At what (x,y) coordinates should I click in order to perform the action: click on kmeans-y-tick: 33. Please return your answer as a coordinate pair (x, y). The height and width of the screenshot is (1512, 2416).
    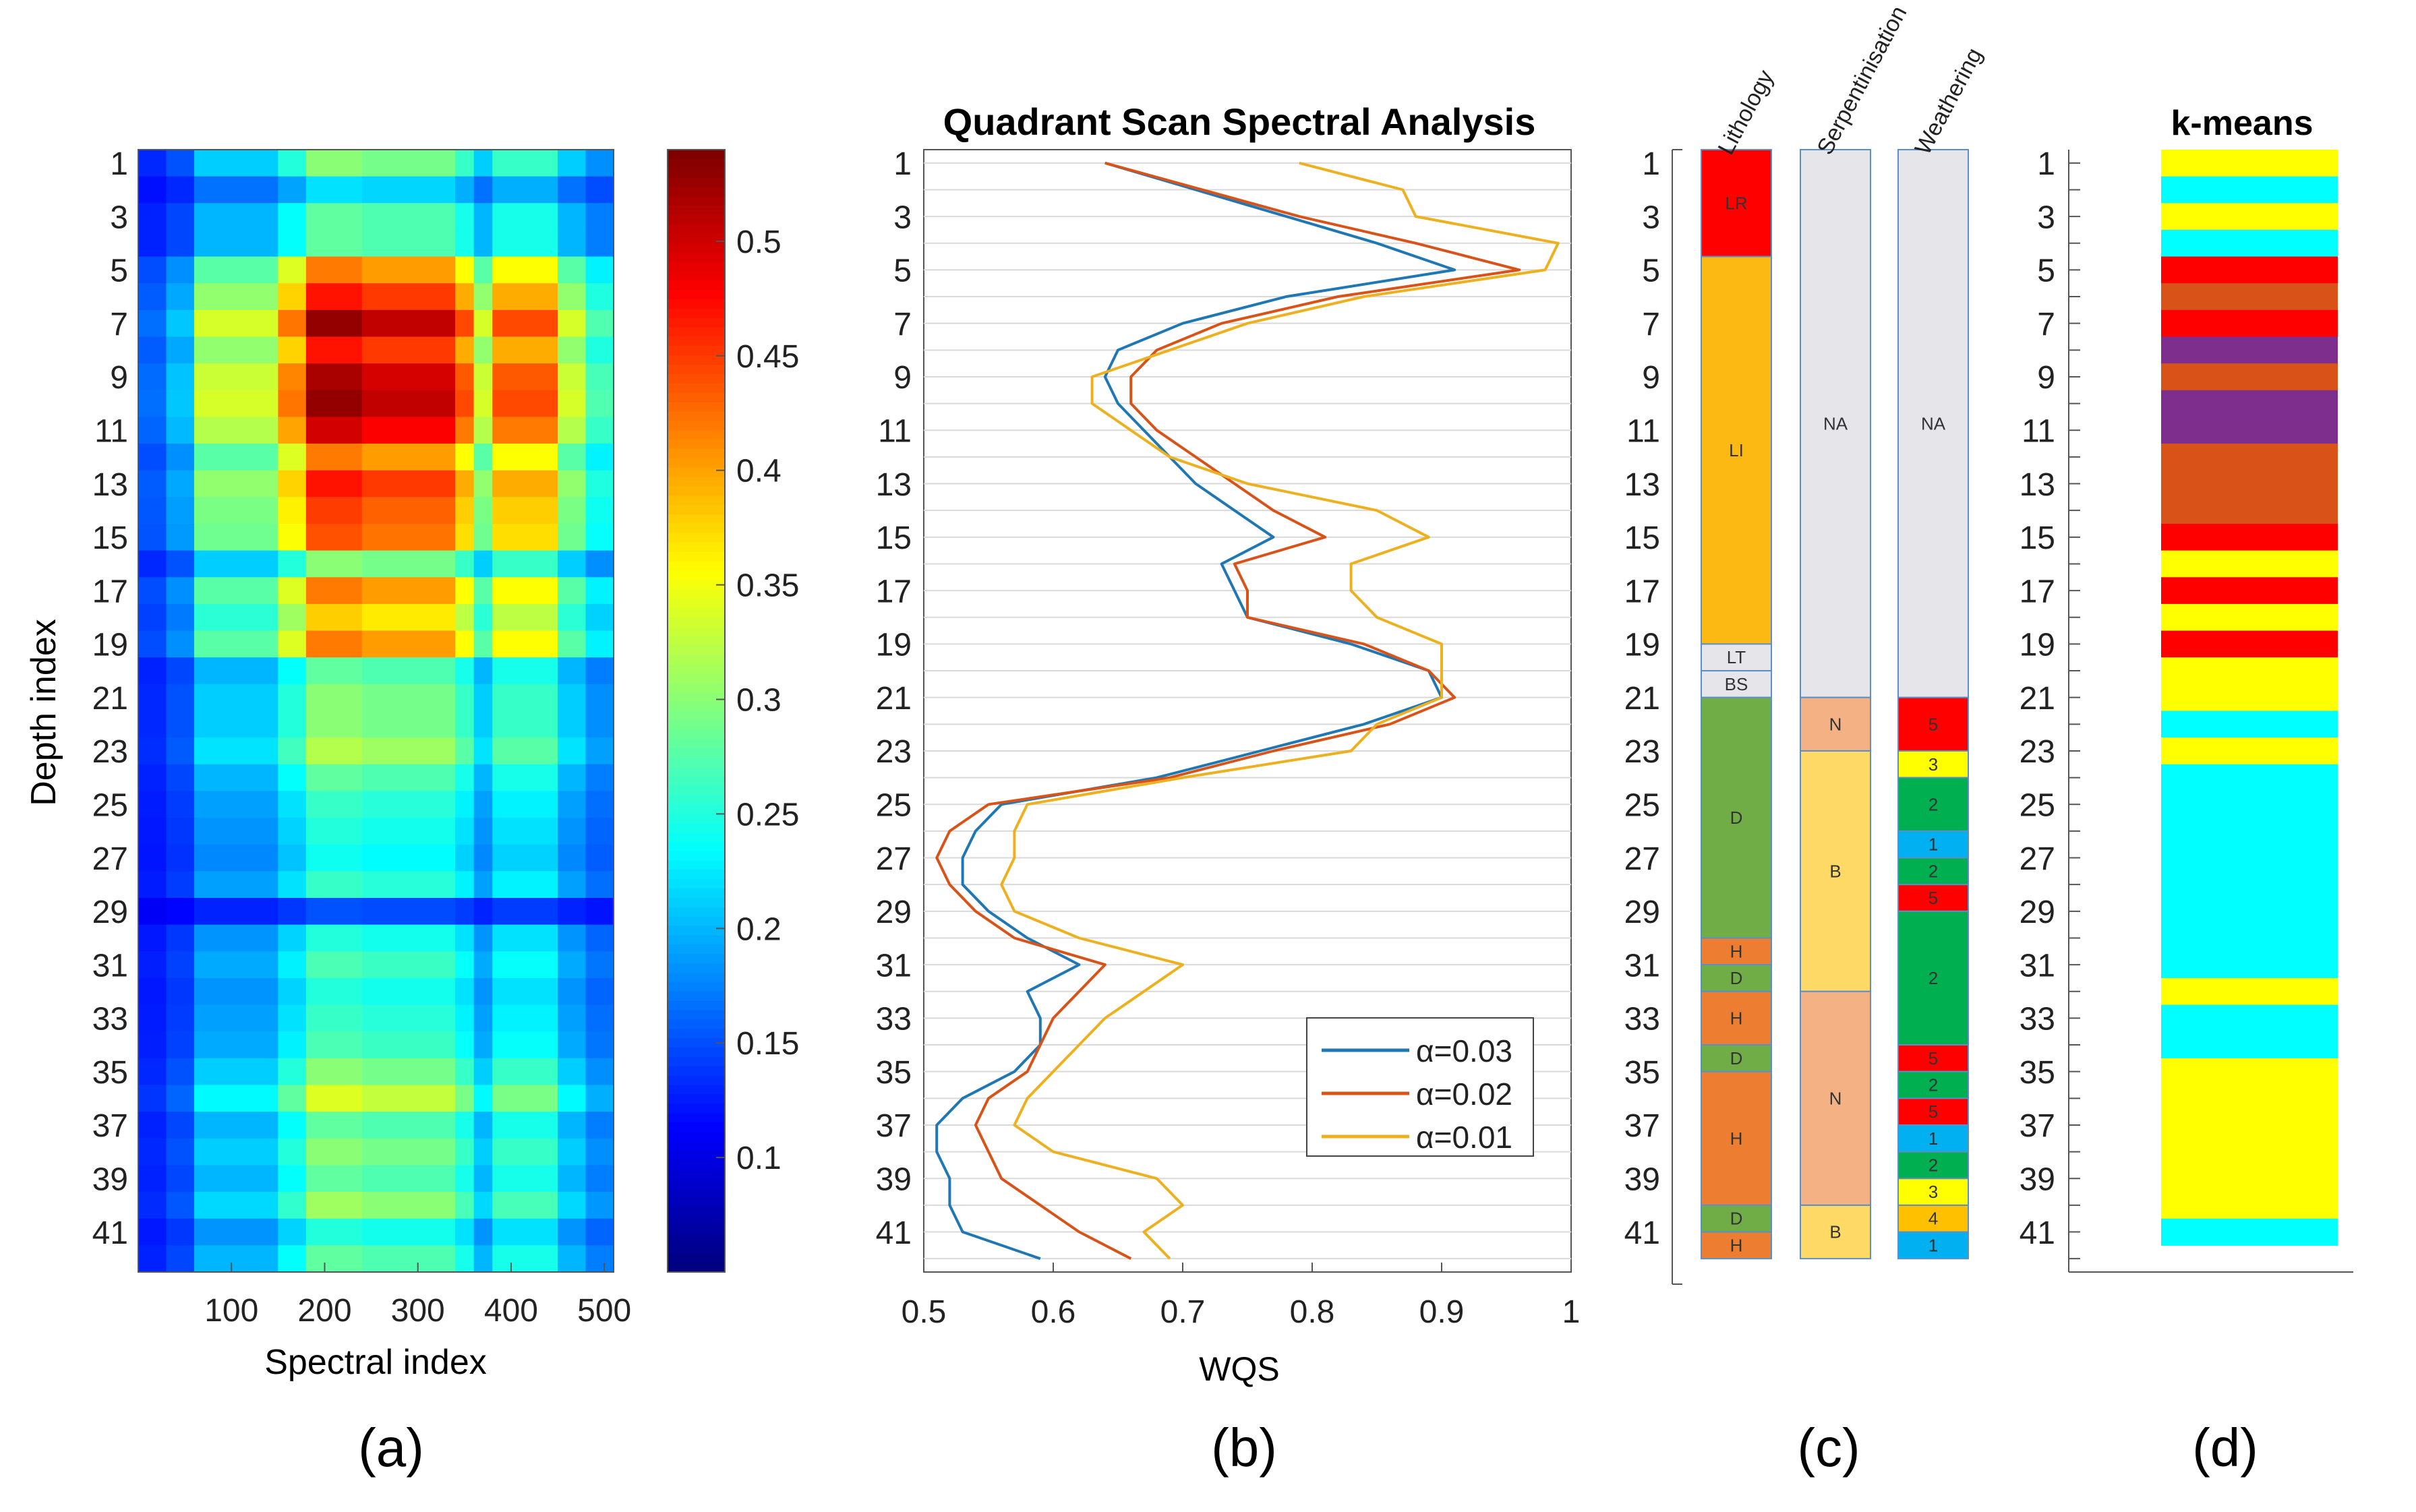
    Looking at the image, I should click on (2038, 1019).